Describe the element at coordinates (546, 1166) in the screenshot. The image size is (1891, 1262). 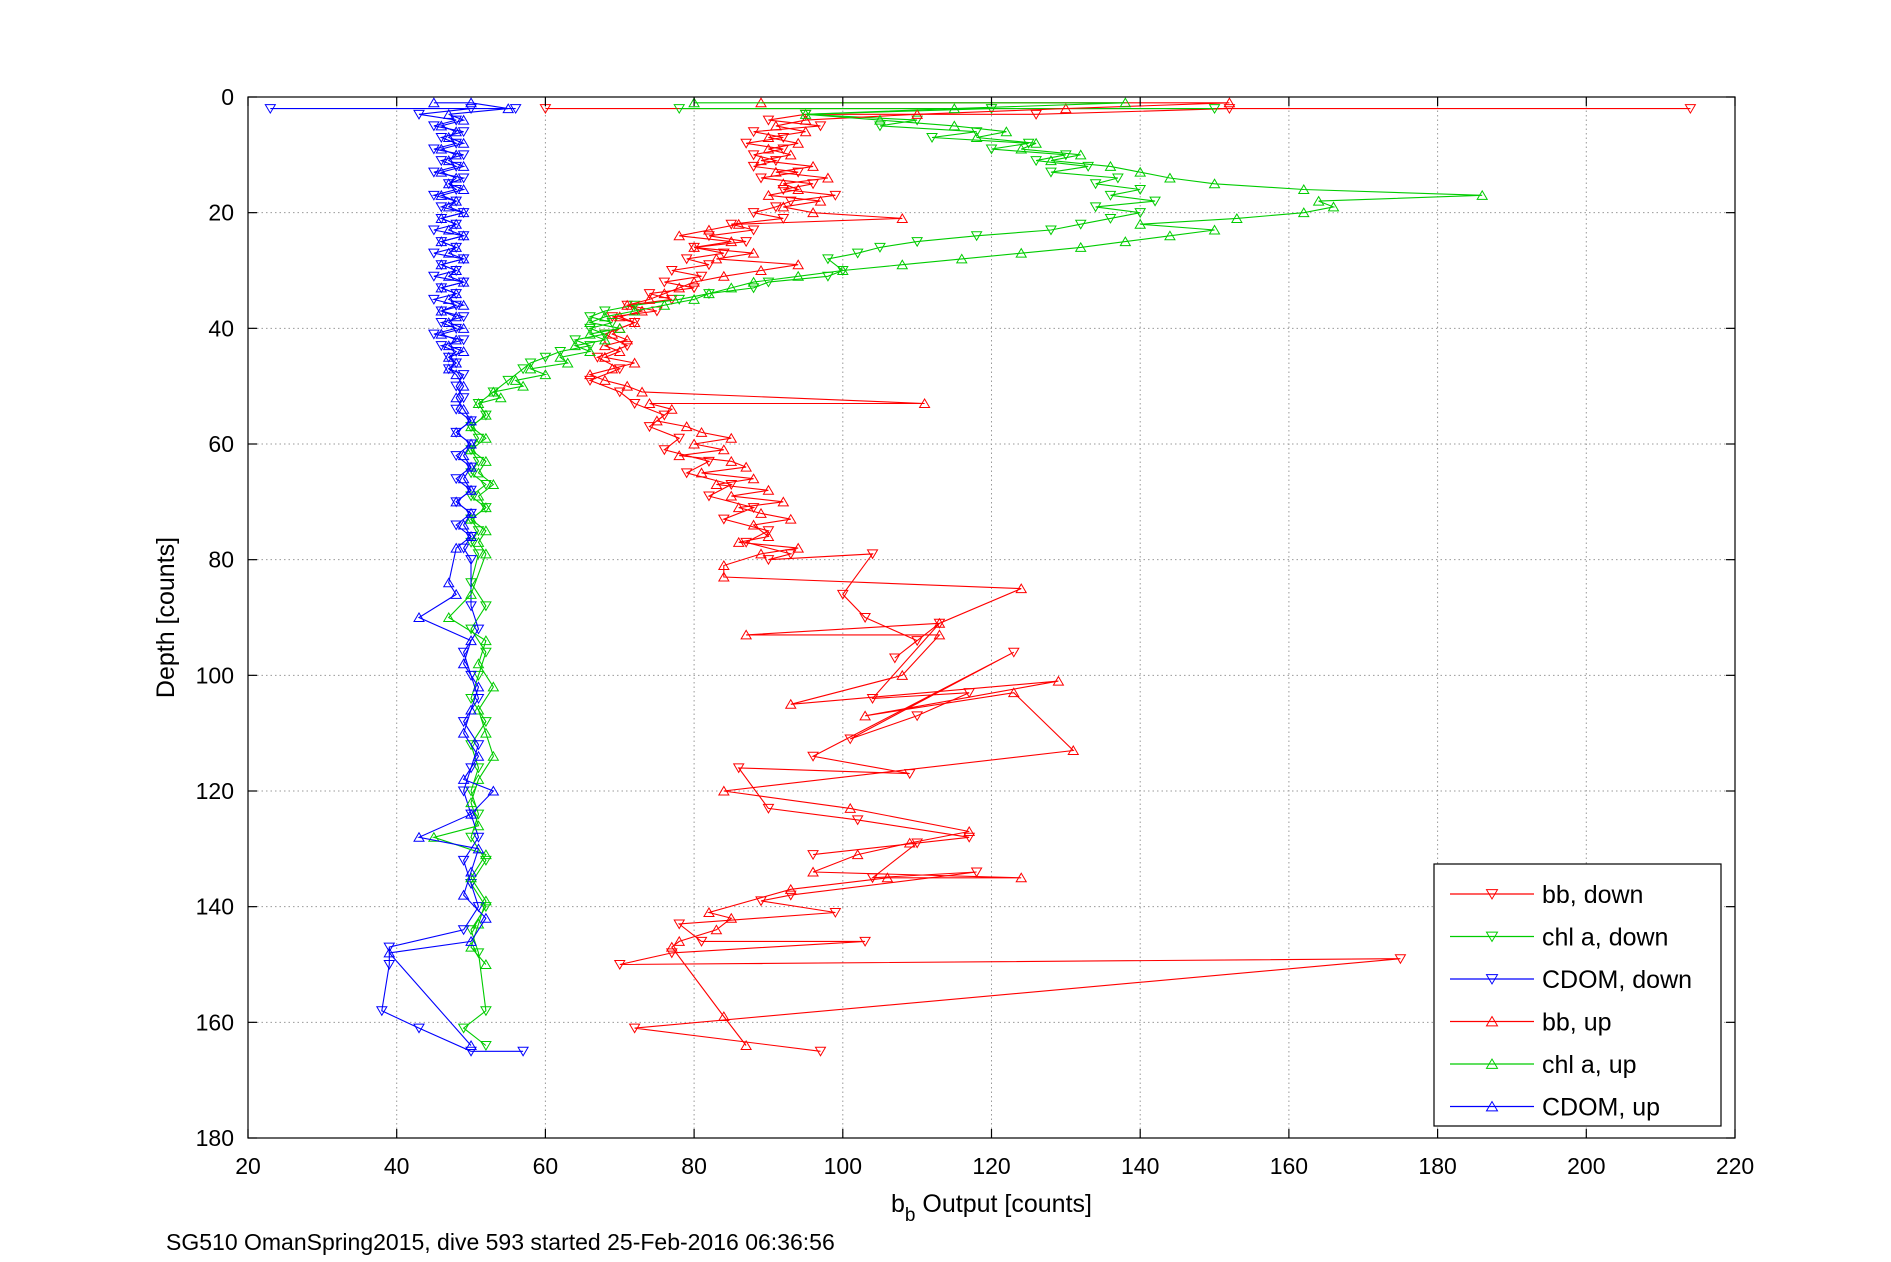
I see `x-tick-label: 60` at that location.